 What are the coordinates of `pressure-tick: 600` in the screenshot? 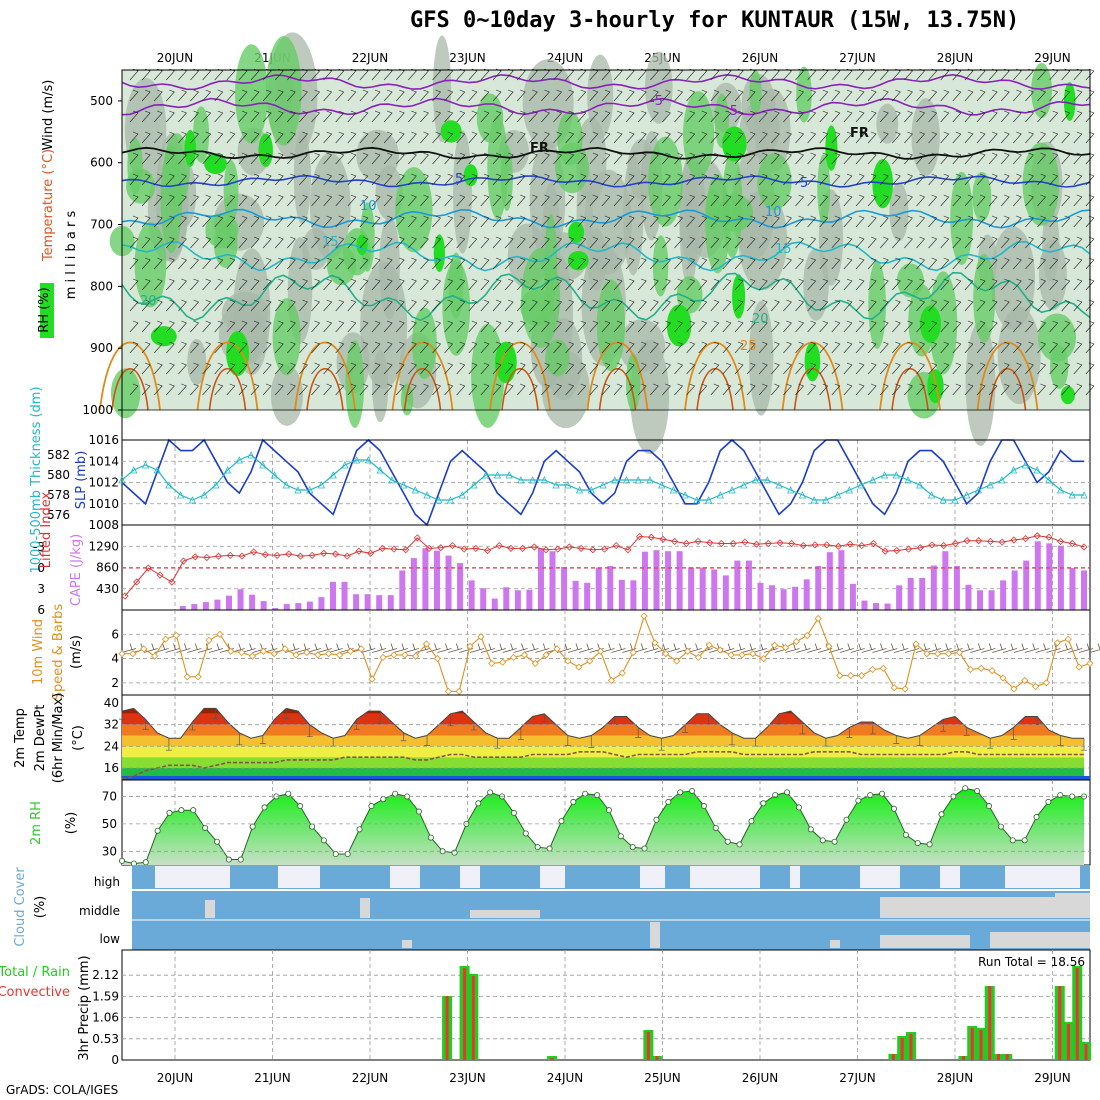 It's located at (101, 163).